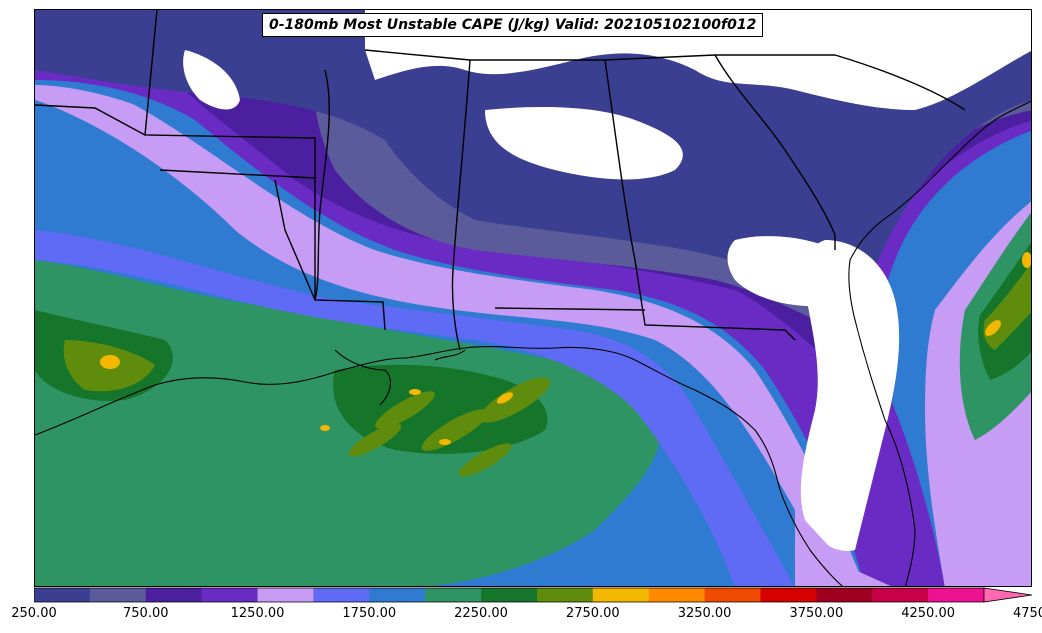  Describe the element at coordinates (257, 613) in the screenshot. I see `colorbar-tick-label: 1250.00` at that location.